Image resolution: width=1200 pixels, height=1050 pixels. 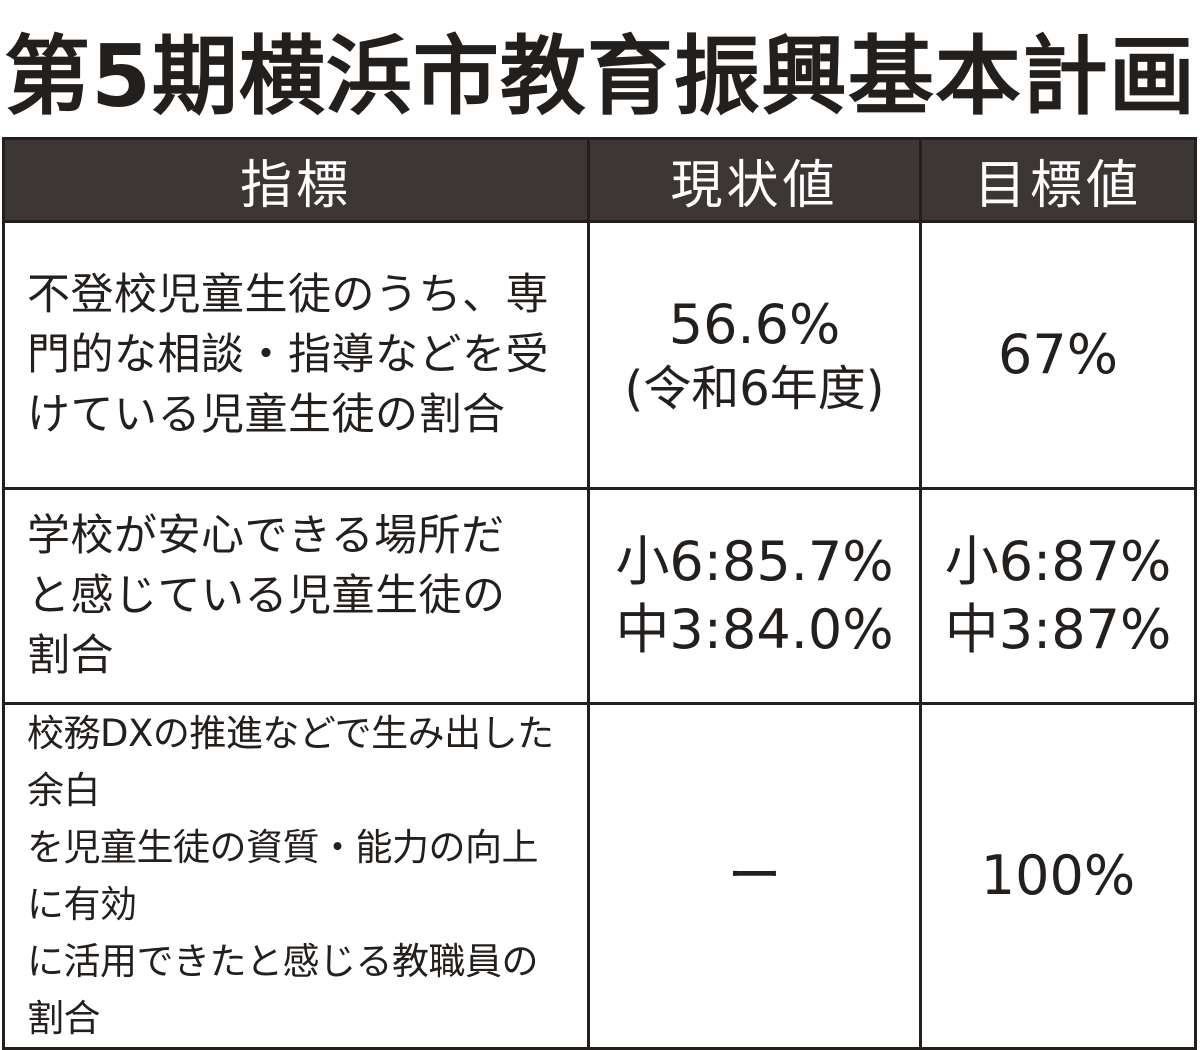 I want to click on indicator-cell: 学校が安心できる場所だ と感じている児童生徒の 割合, so click(x=296, y=596).